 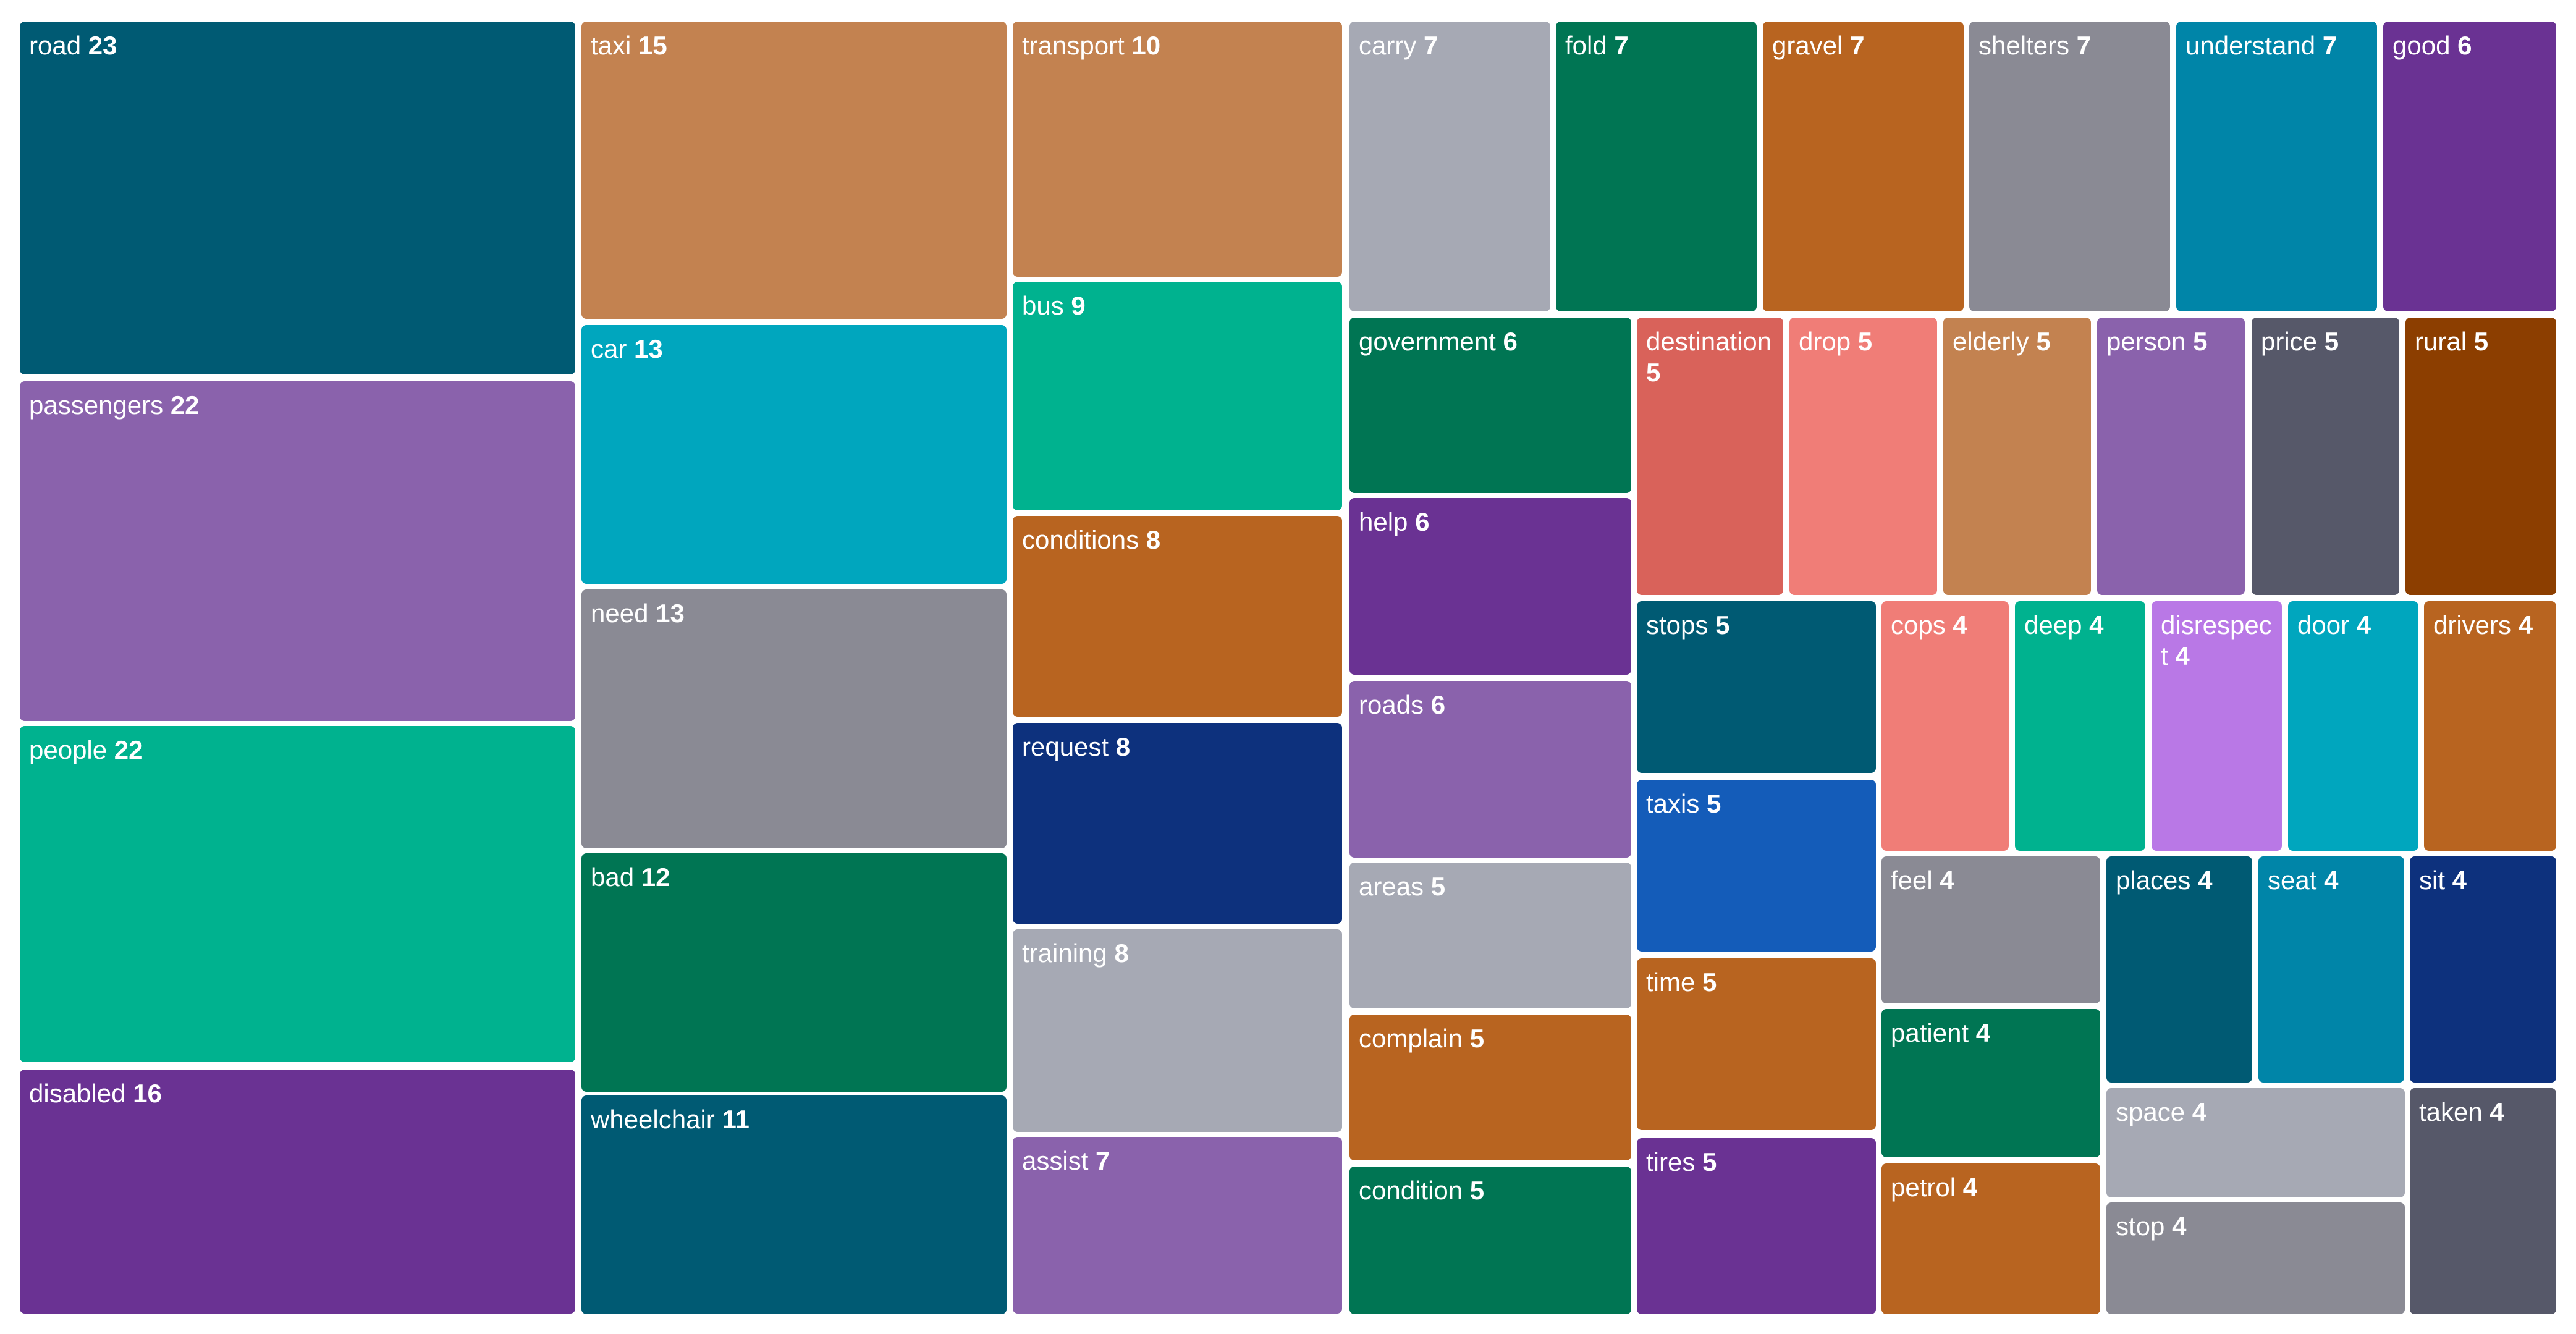 What do you see at coordinates (1756, 1226) in the screenshot?
I see `treemap-cell-tires: tires 5` at bounding box center [1756, 1226].